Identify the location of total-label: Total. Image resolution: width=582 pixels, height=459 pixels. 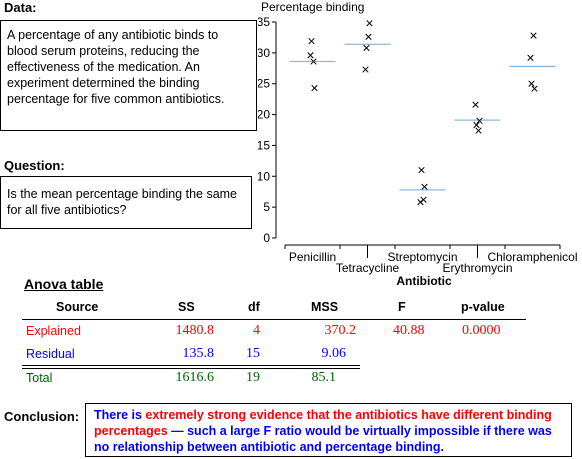
(39, 378).